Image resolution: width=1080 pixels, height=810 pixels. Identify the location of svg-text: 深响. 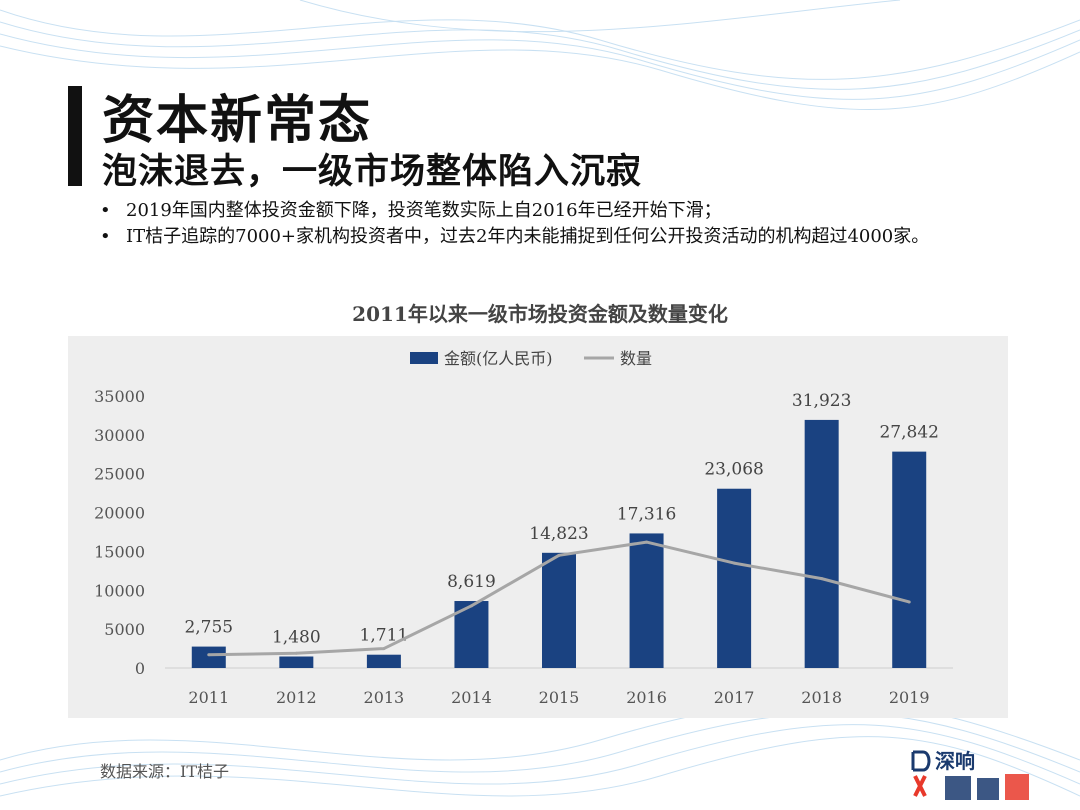
(955, 761).